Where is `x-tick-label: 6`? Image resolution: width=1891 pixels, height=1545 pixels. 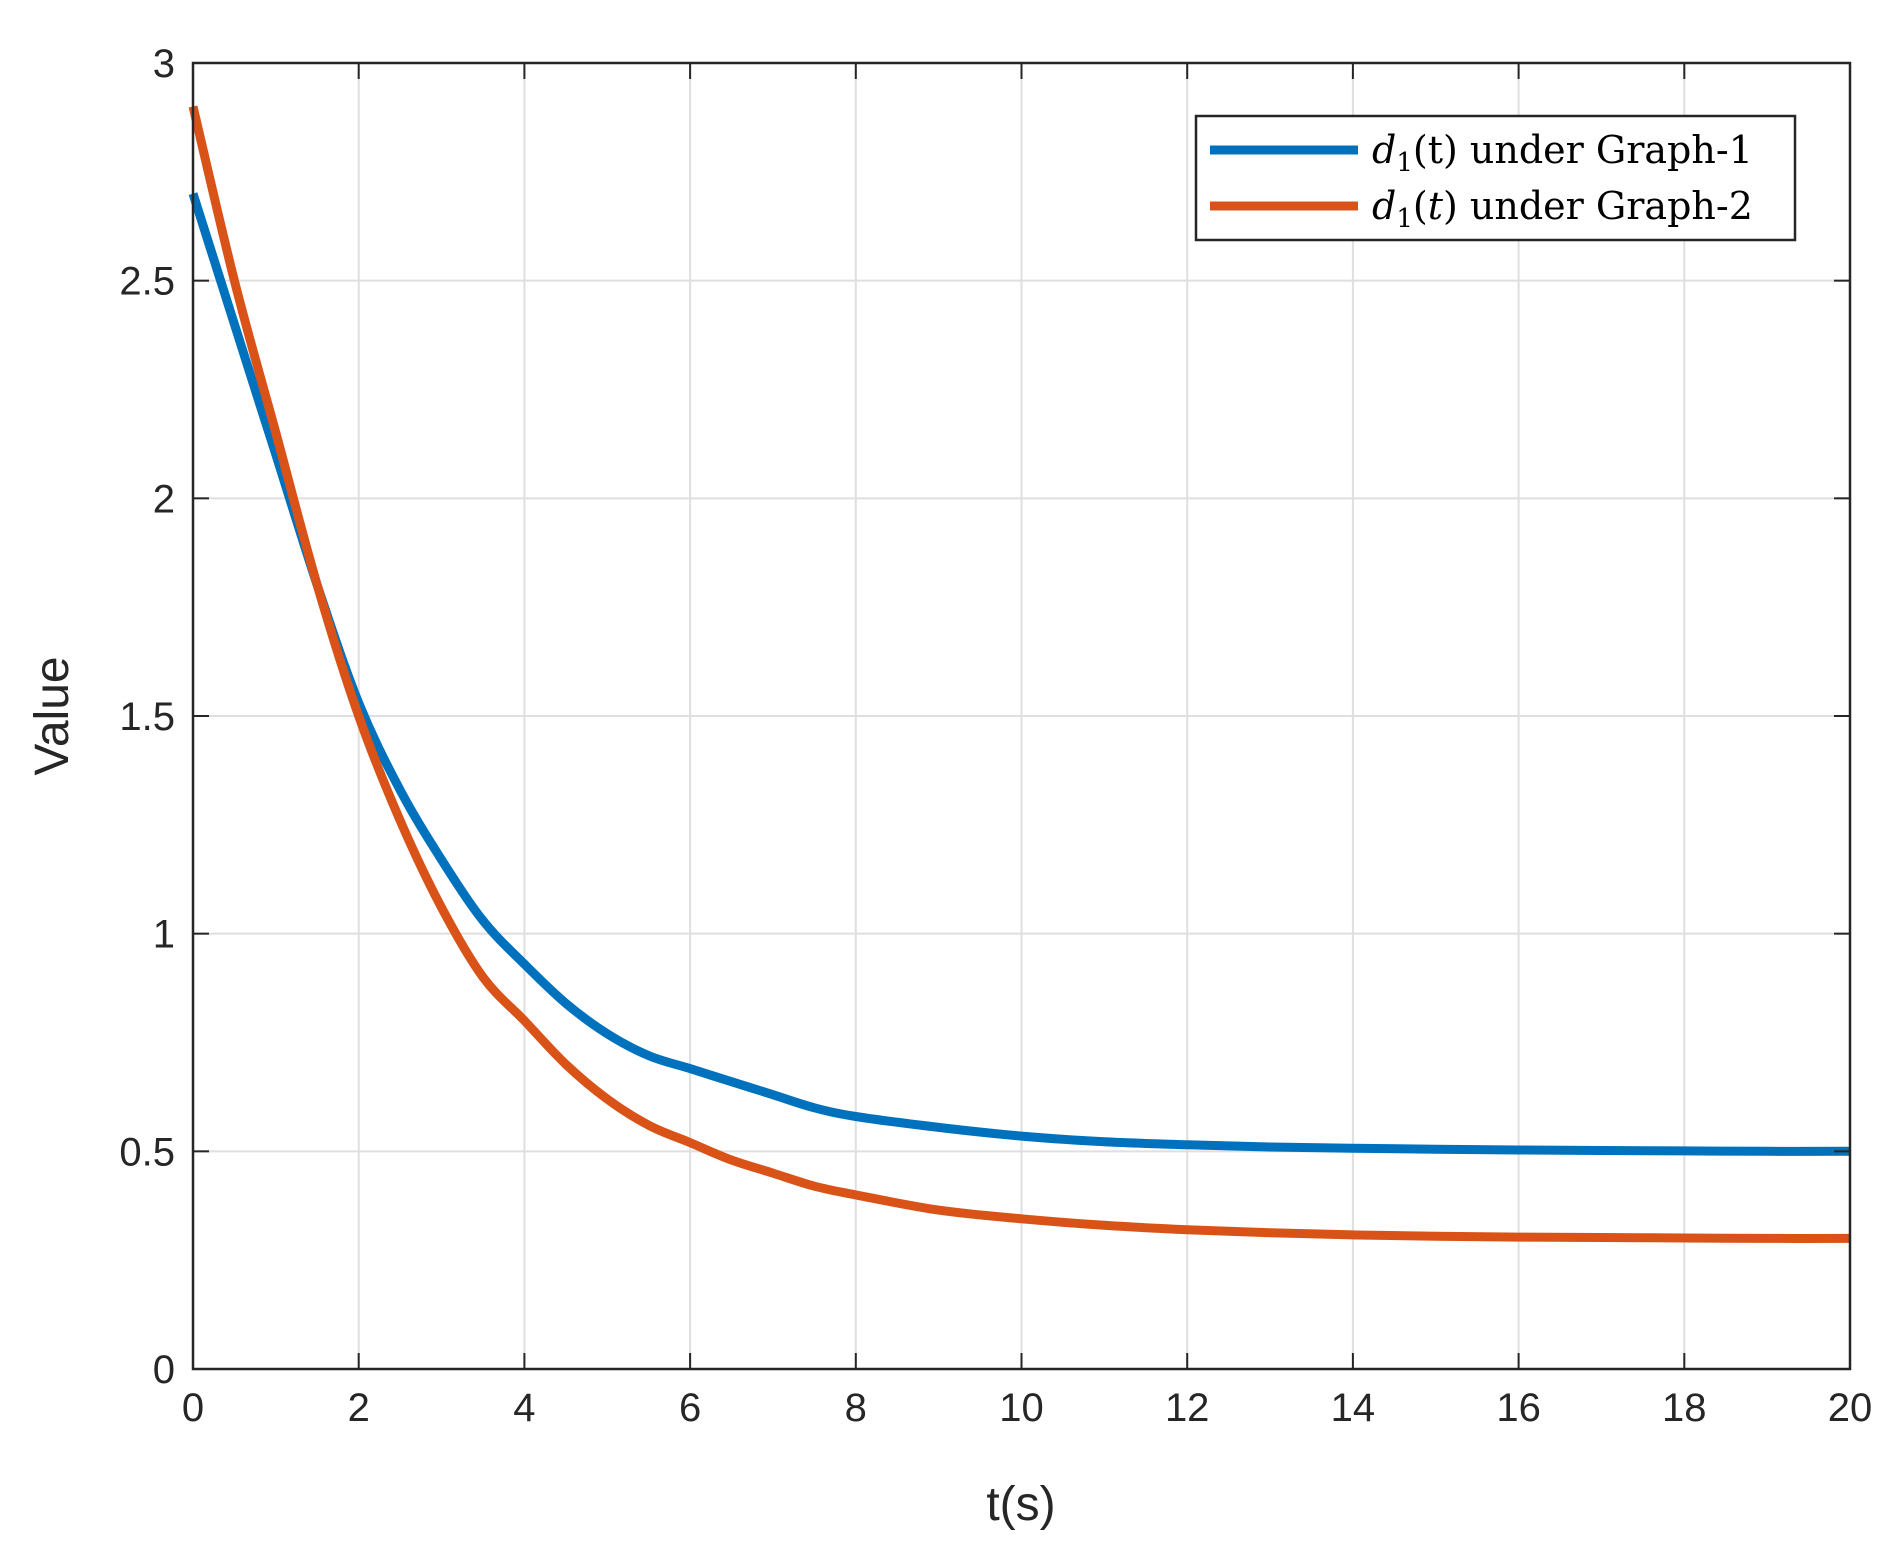 x-tick-label: 6 is located at coordinates (690, 1408).